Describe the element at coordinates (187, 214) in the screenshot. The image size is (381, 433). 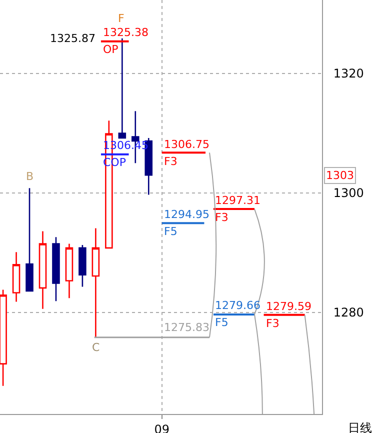
I see `ref-line-label: 1294.95` at that location.